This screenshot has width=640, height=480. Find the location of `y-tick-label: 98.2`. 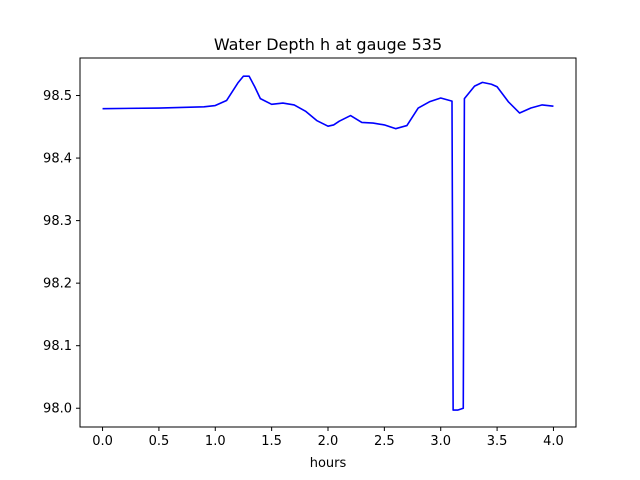

y-tick-label: 98.2 is located at coordinates (57, 284).